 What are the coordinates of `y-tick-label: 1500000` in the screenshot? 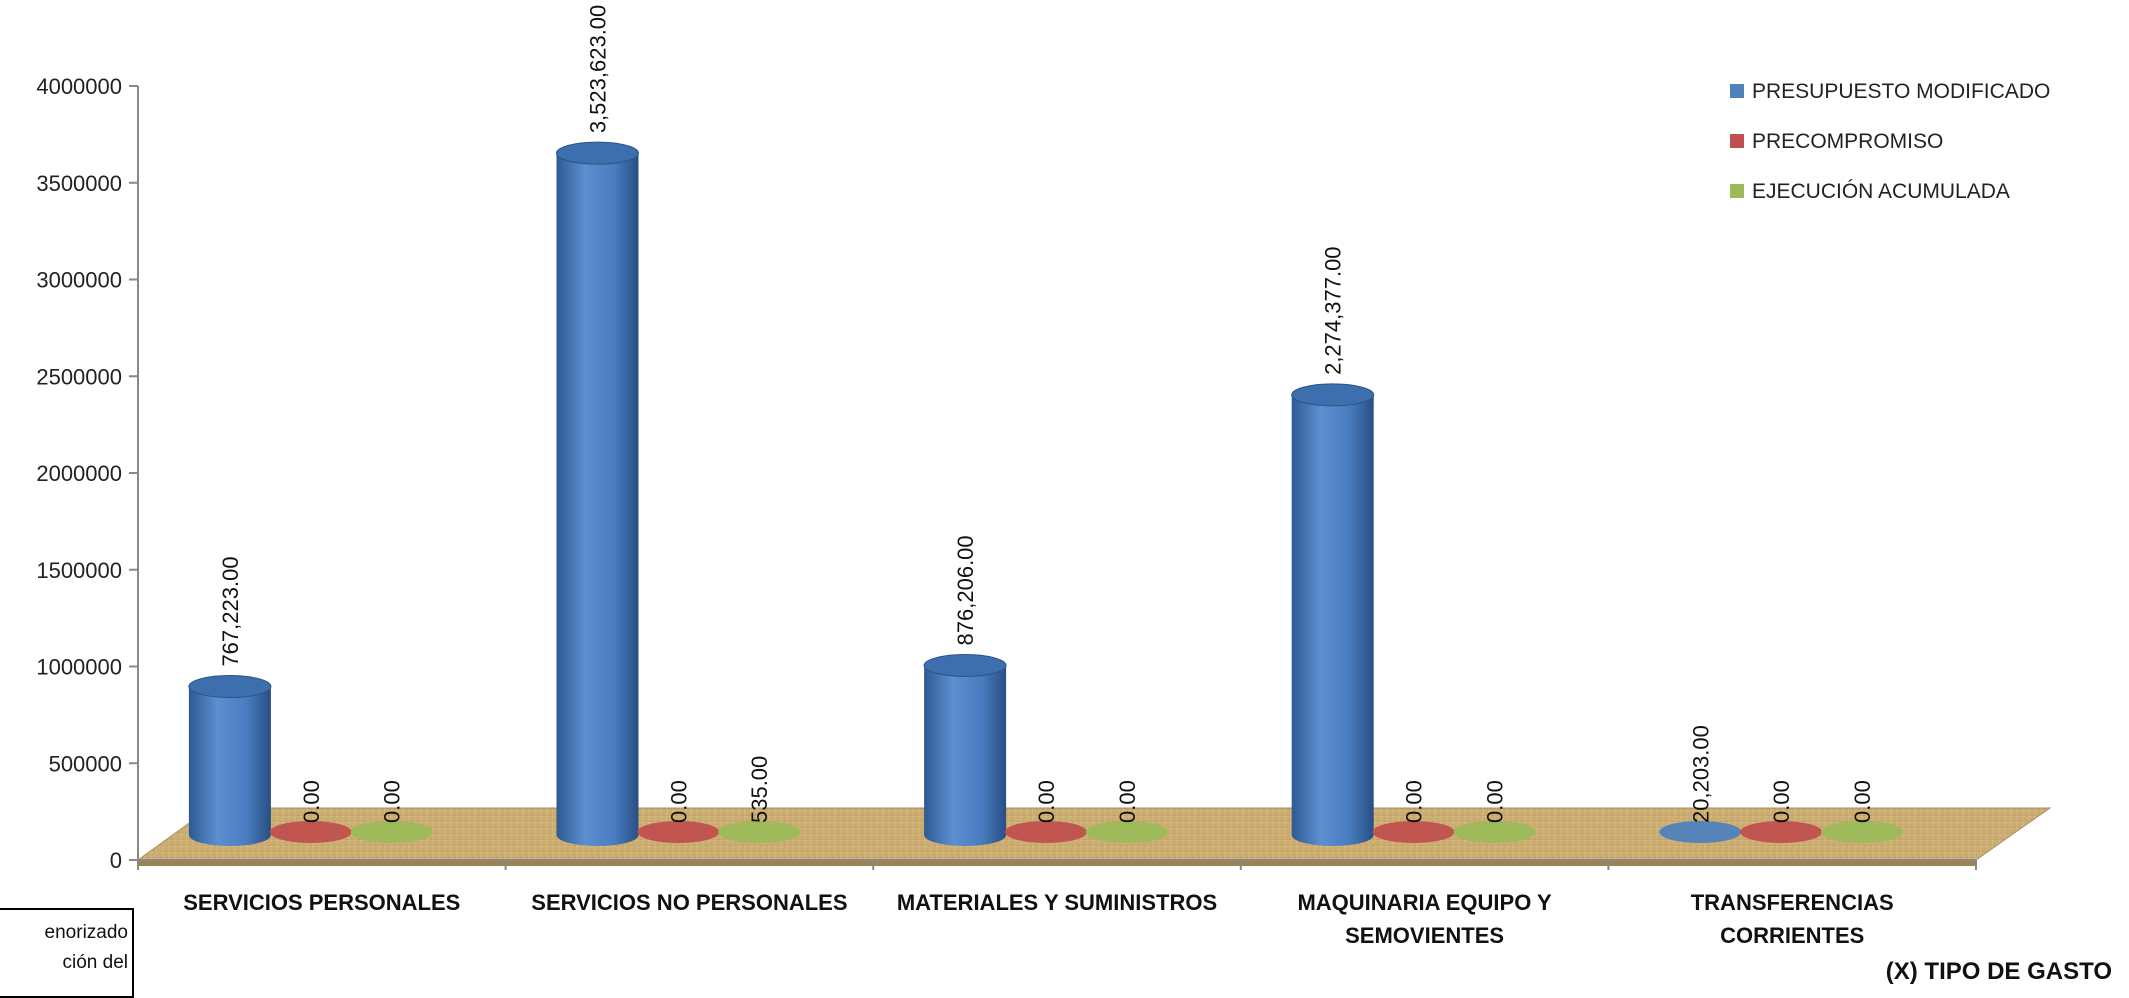 It's located at (79, 570).